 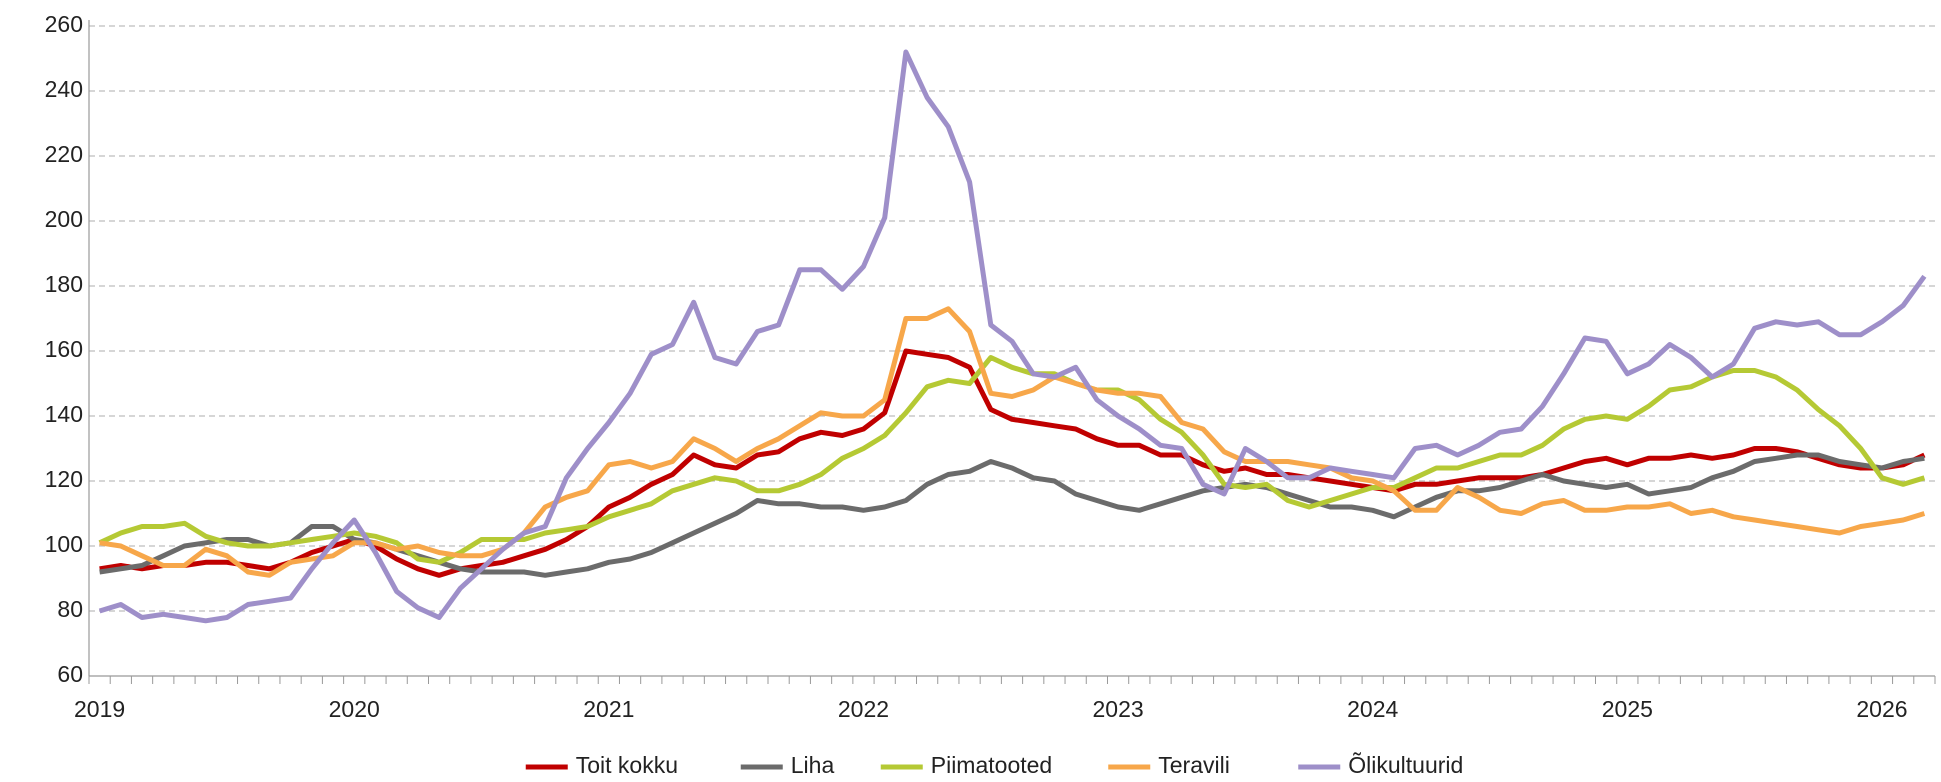 I want to click on y-tick-label: 80, so click(x=70, y=609).